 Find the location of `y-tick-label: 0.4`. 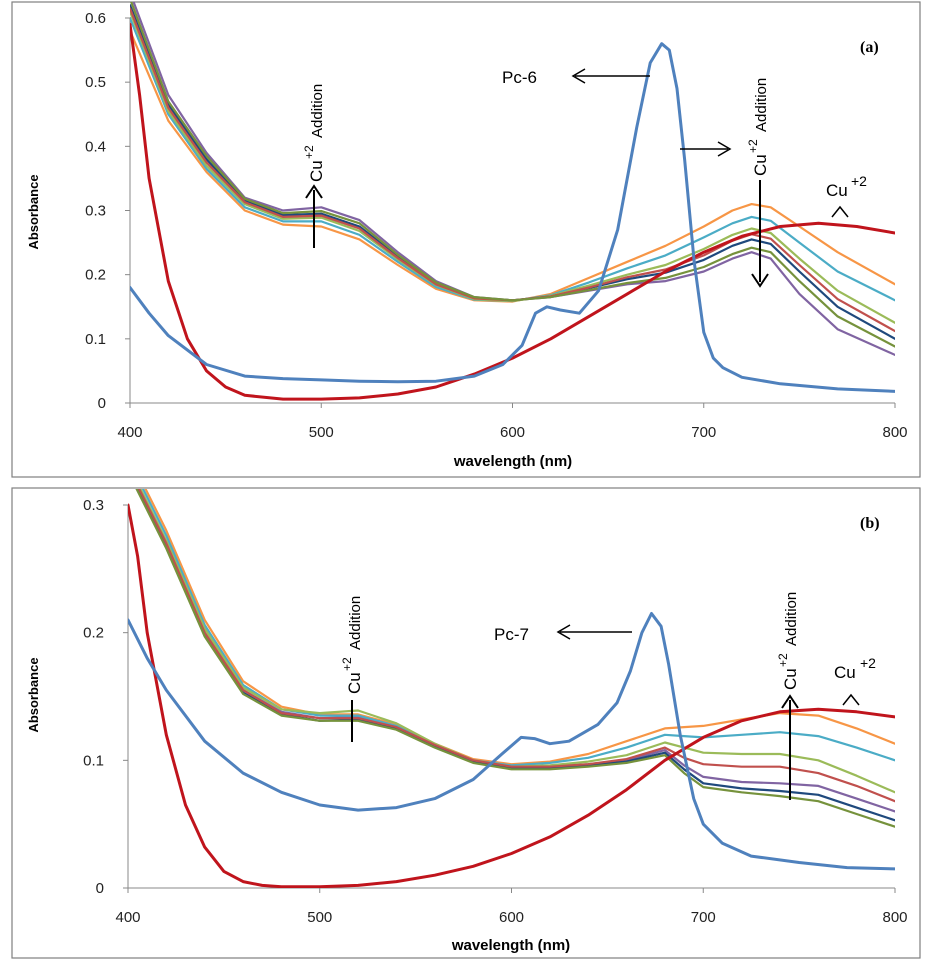

y-tick-label: 0.4 is located at coordinates (95, 146).